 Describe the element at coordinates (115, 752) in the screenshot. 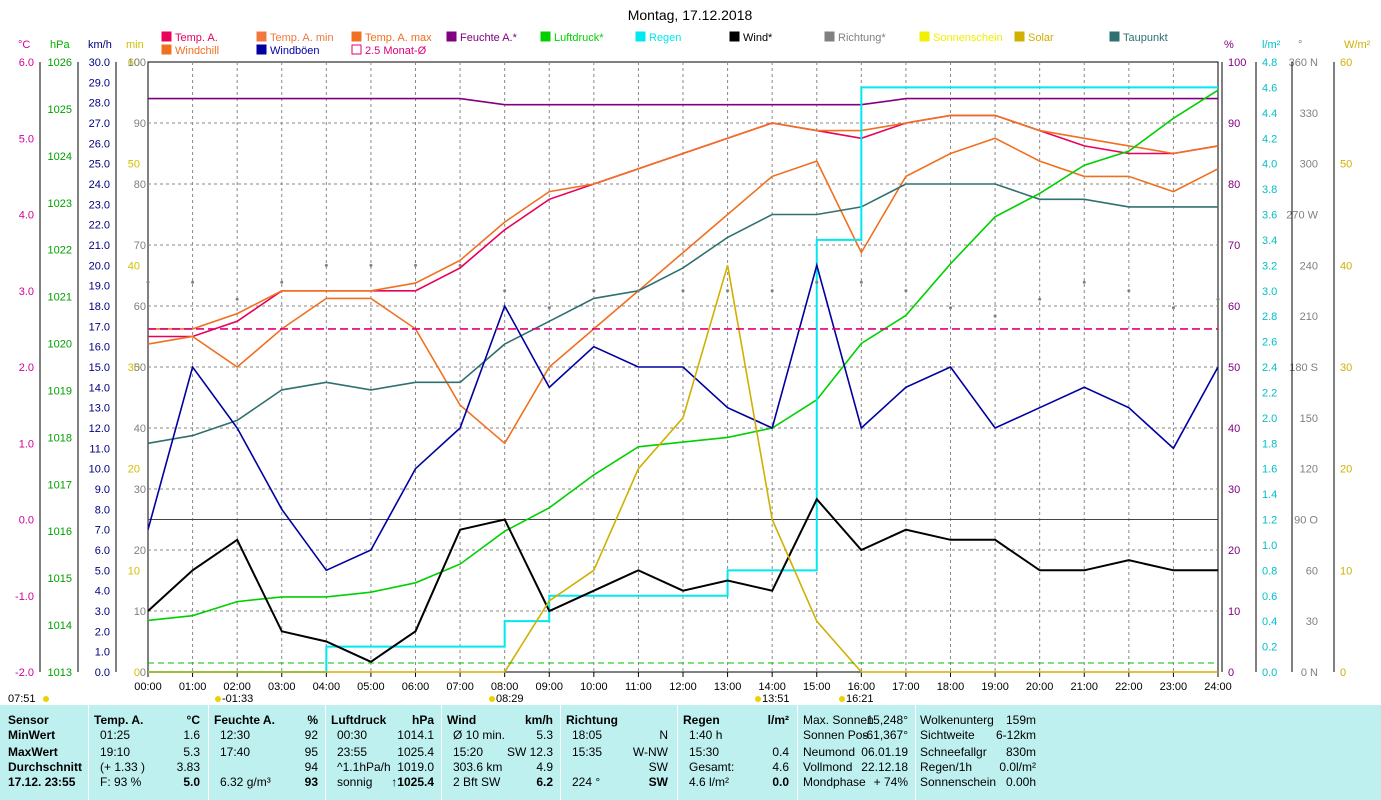

I see `cell-label: 19:10` at that location.